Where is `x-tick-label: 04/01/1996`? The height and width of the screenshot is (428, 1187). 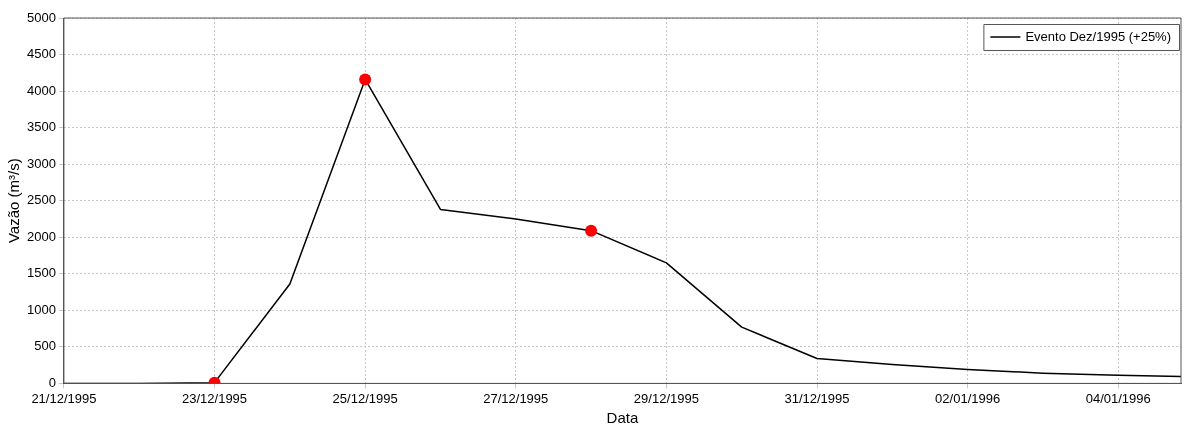
x-tick-label: 04/01/1996 is located at coordinates (1118, 398).